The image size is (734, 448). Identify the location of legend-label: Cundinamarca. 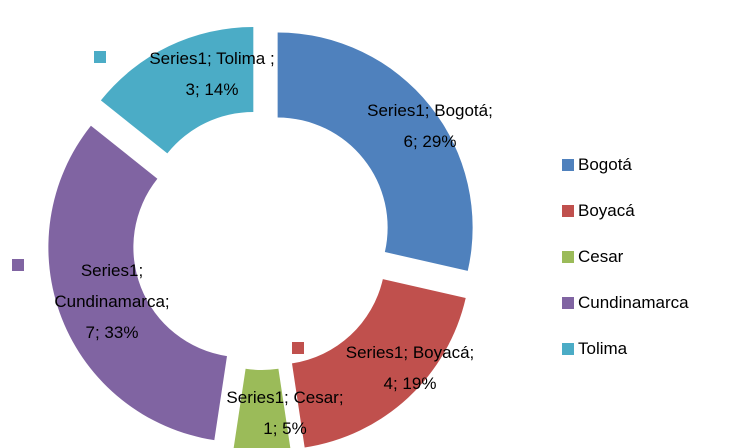
(633, 302).